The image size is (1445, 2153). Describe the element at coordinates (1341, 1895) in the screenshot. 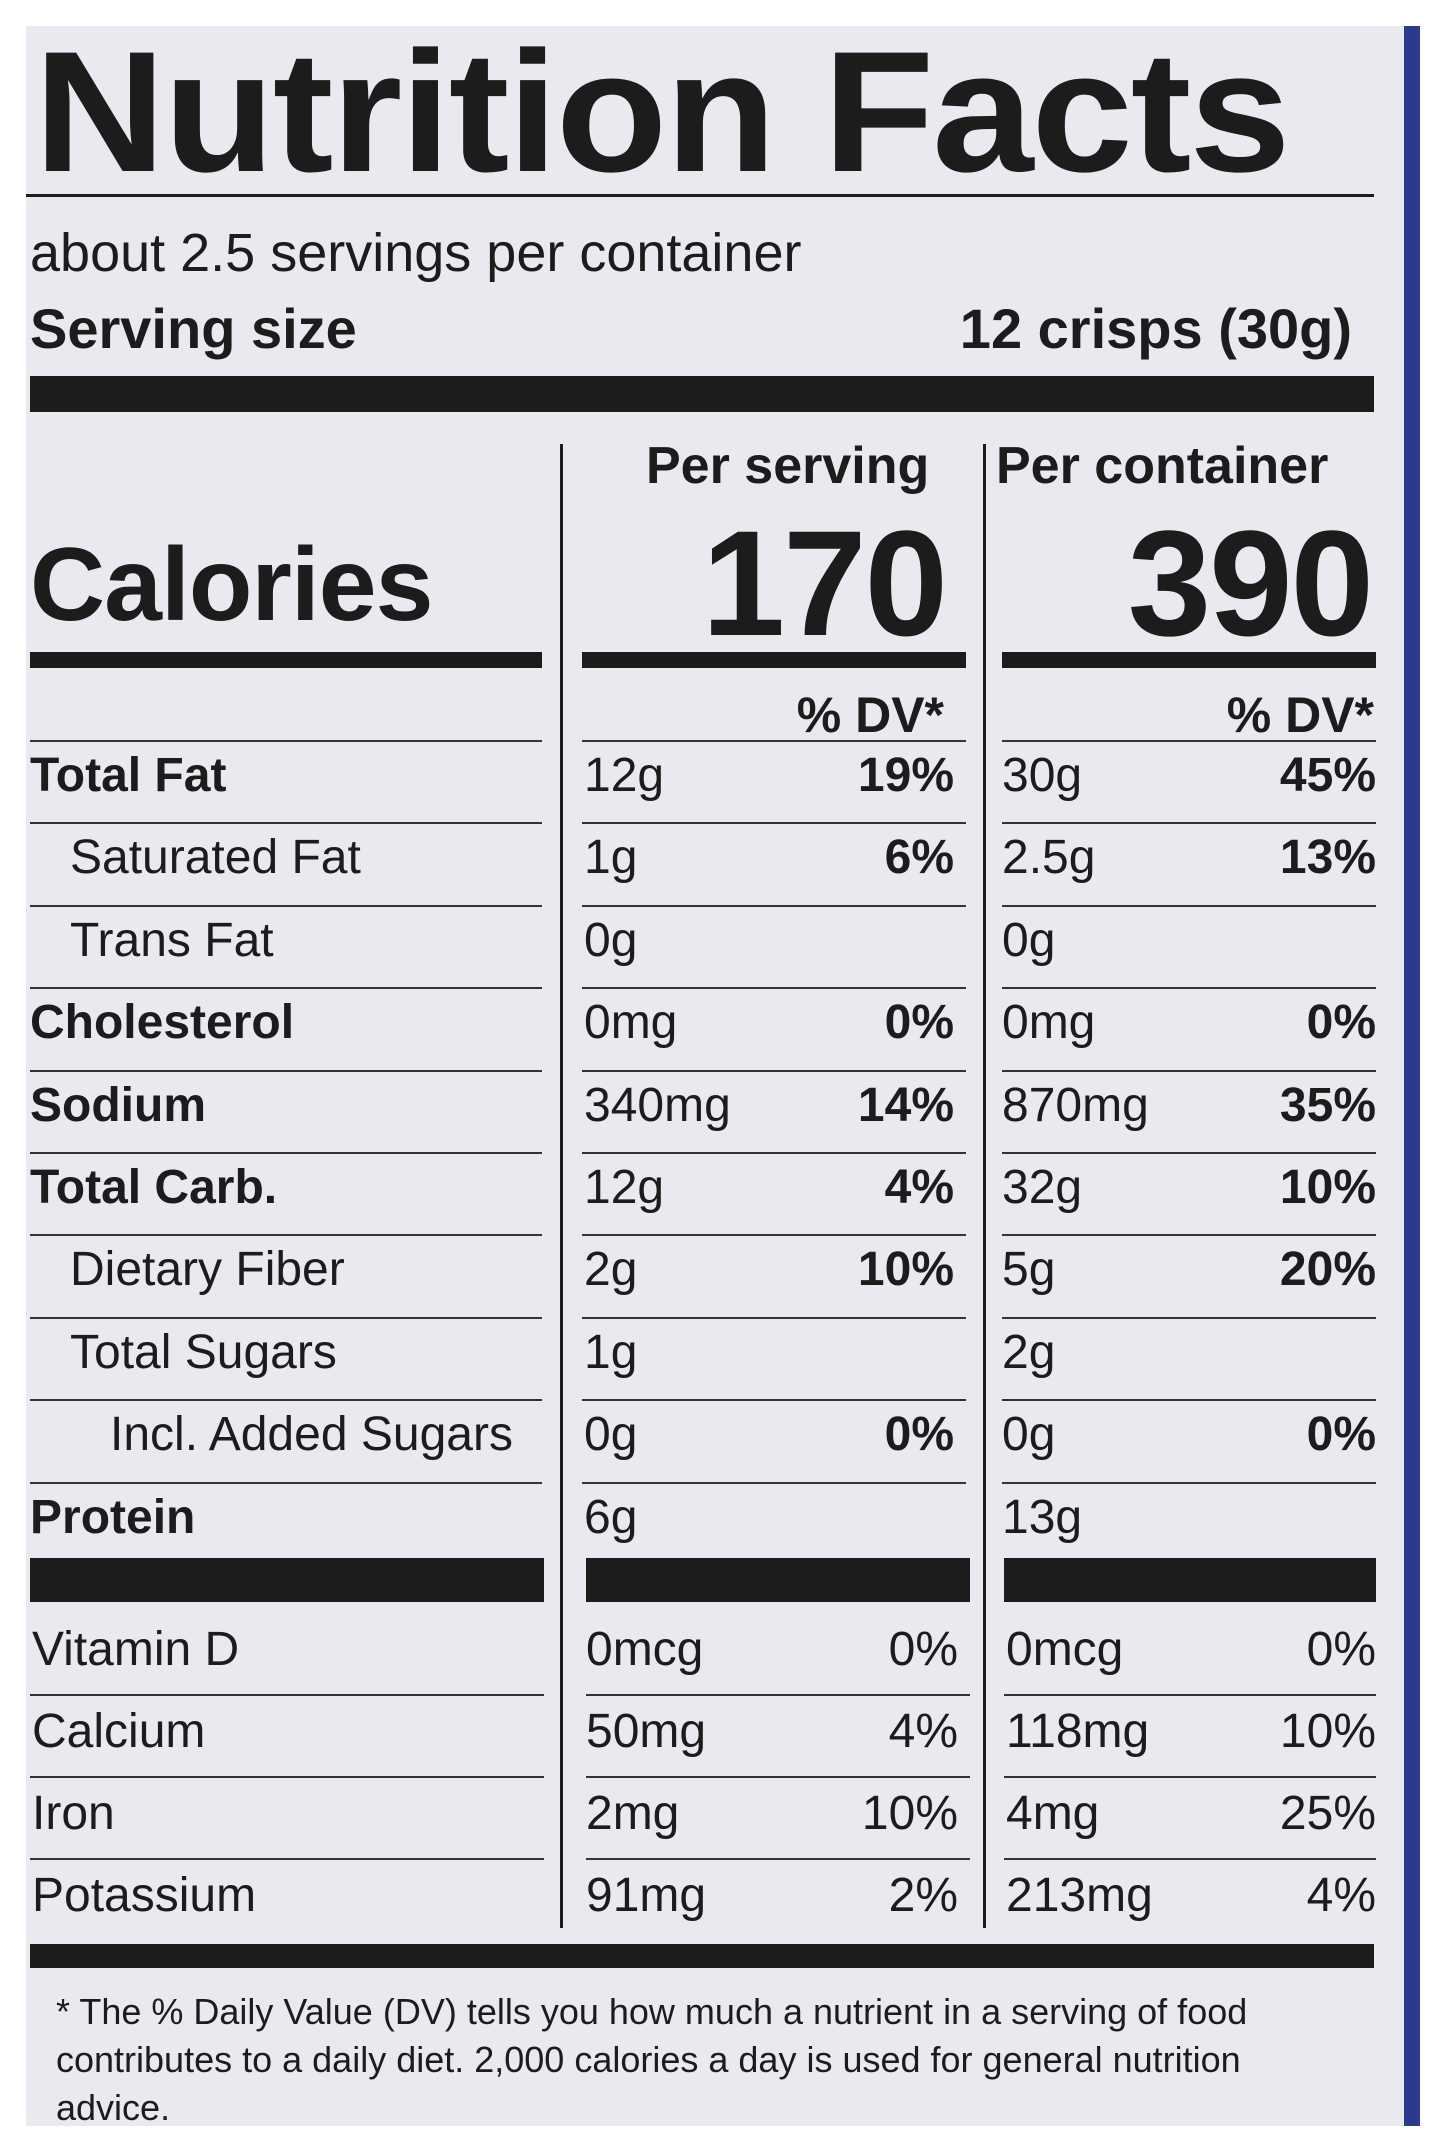

I see `vitamin-container-dv: 4%` at that location.